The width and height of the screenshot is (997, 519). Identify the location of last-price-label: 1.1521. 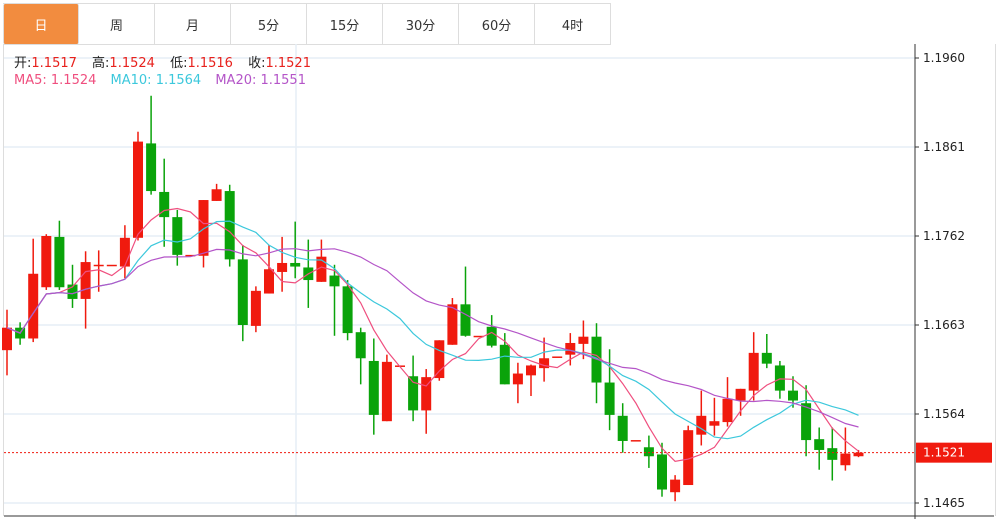
(944, 453).